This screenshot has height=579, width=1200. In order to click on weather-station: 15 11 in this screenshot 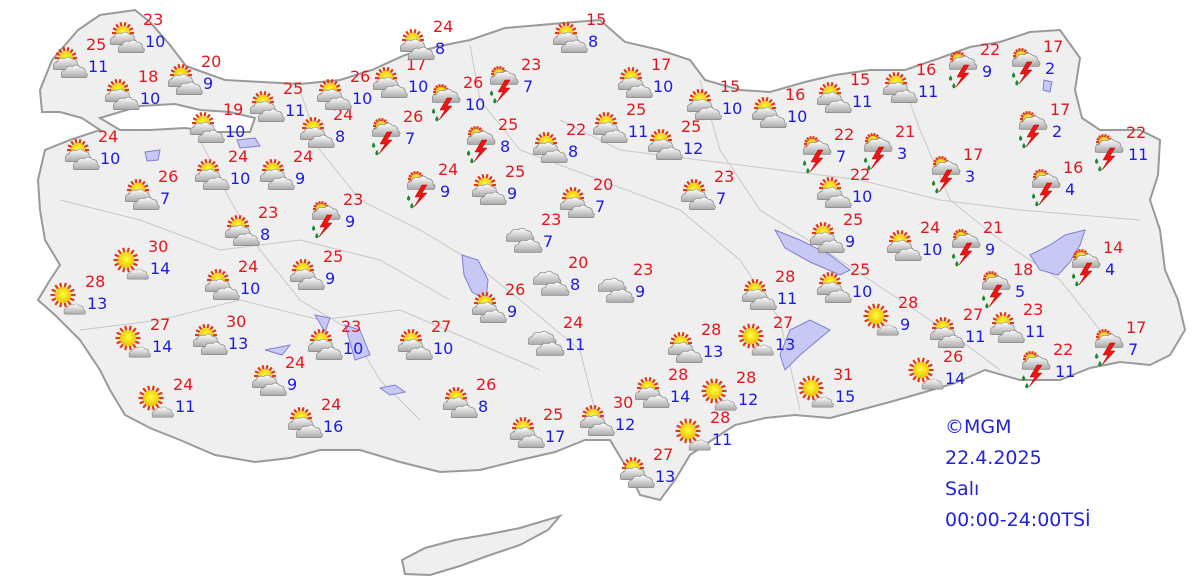, I will do `click(849, 95)`.